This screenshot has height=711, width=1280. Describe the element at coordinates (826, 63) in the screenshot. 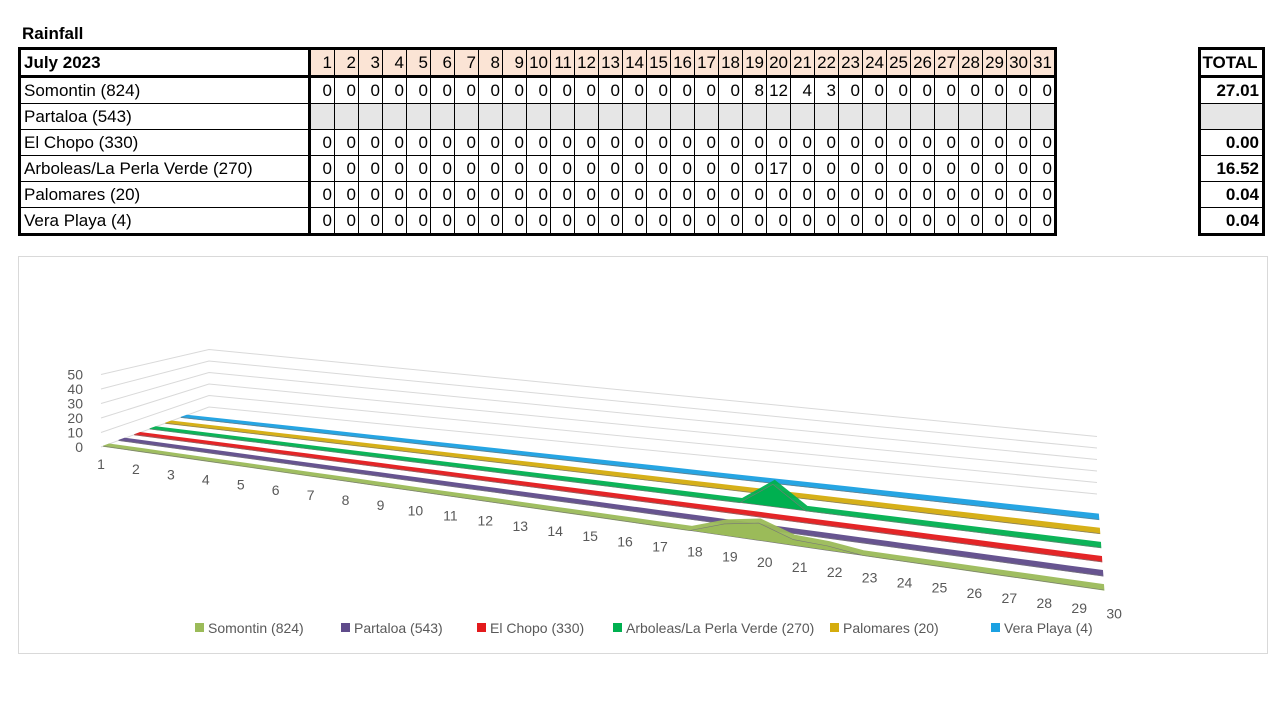

I see `day-header: 22` at that location.